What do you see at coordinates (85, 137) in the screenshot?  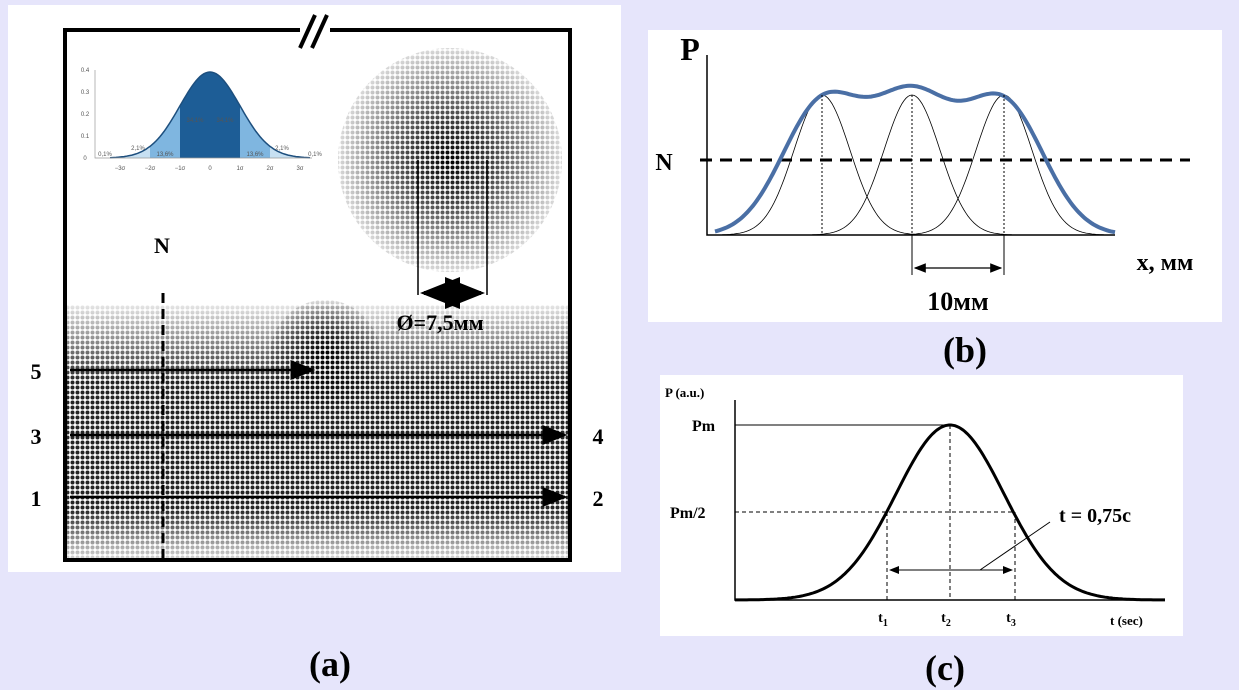 I see `inset-y-tick: 0.1` at bounding box center [85, 137].